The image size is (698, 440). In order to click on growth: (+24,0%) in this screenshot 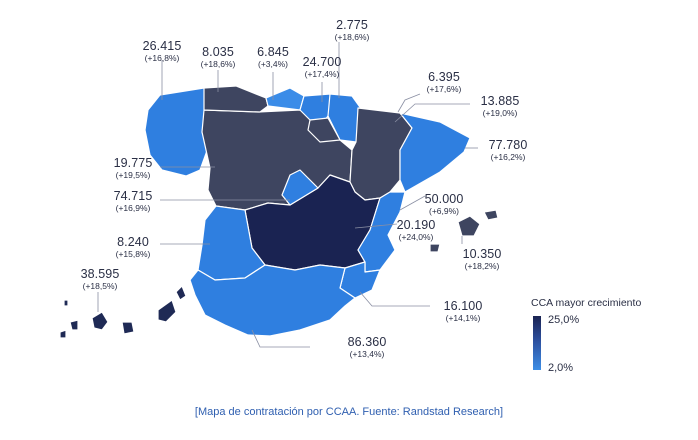, I will do `click(416, 237)`.